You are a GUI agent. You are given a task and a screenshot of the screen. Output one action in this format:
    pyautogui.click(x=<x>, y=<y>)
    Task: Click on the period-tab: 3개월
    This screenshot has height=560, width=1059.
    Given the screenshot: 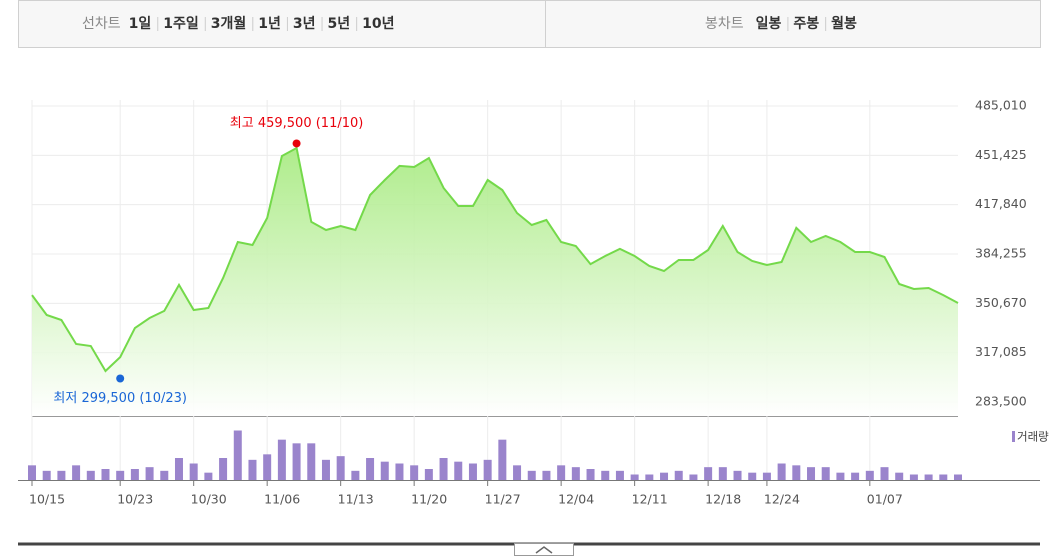 What is the action you would take?
    pyautogui.click(x=229, y=23)
    